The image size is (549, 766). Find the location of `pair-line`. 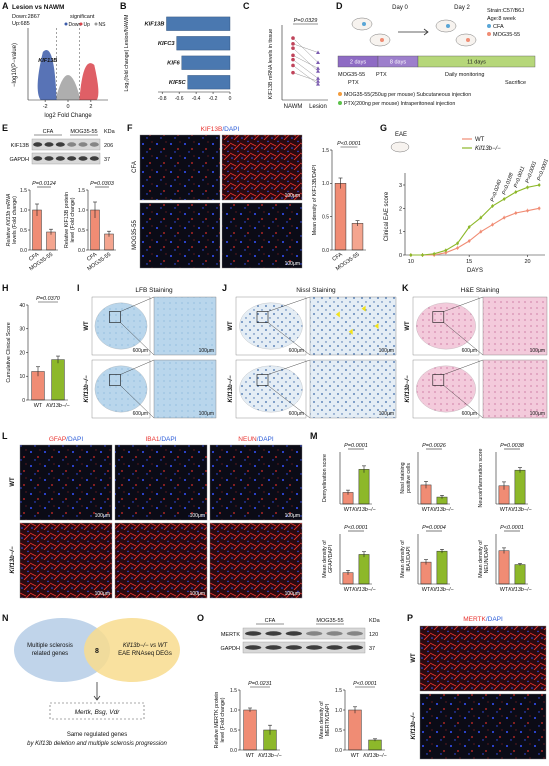

pair-line is located at coordinates (305, 69).